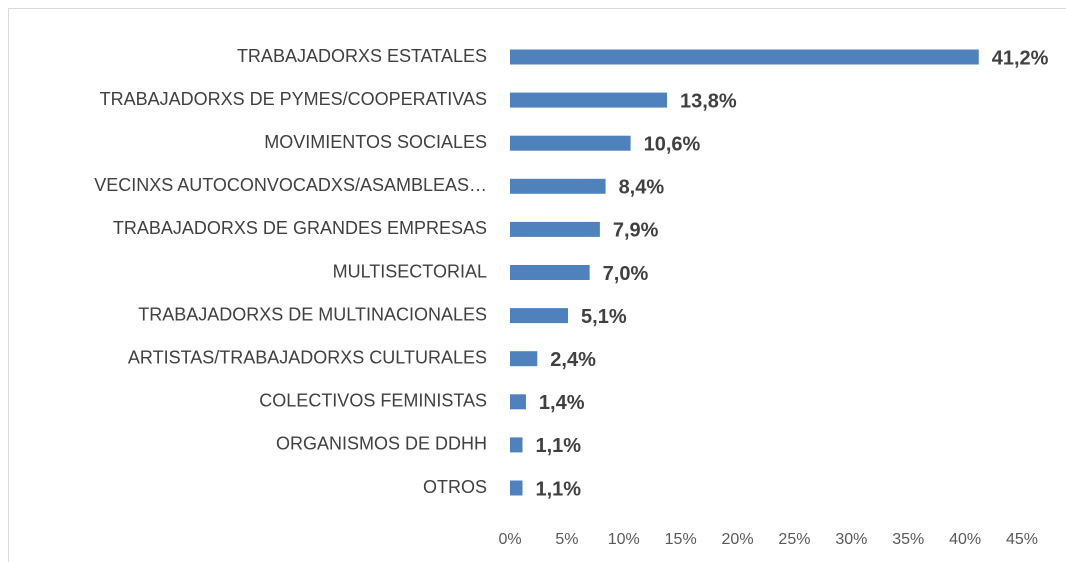 This screenshot has height=562, width=1066. Describe the element at coordinates (851, 539) in the screenshot. I see `x-tick-label: 30%` at that location.